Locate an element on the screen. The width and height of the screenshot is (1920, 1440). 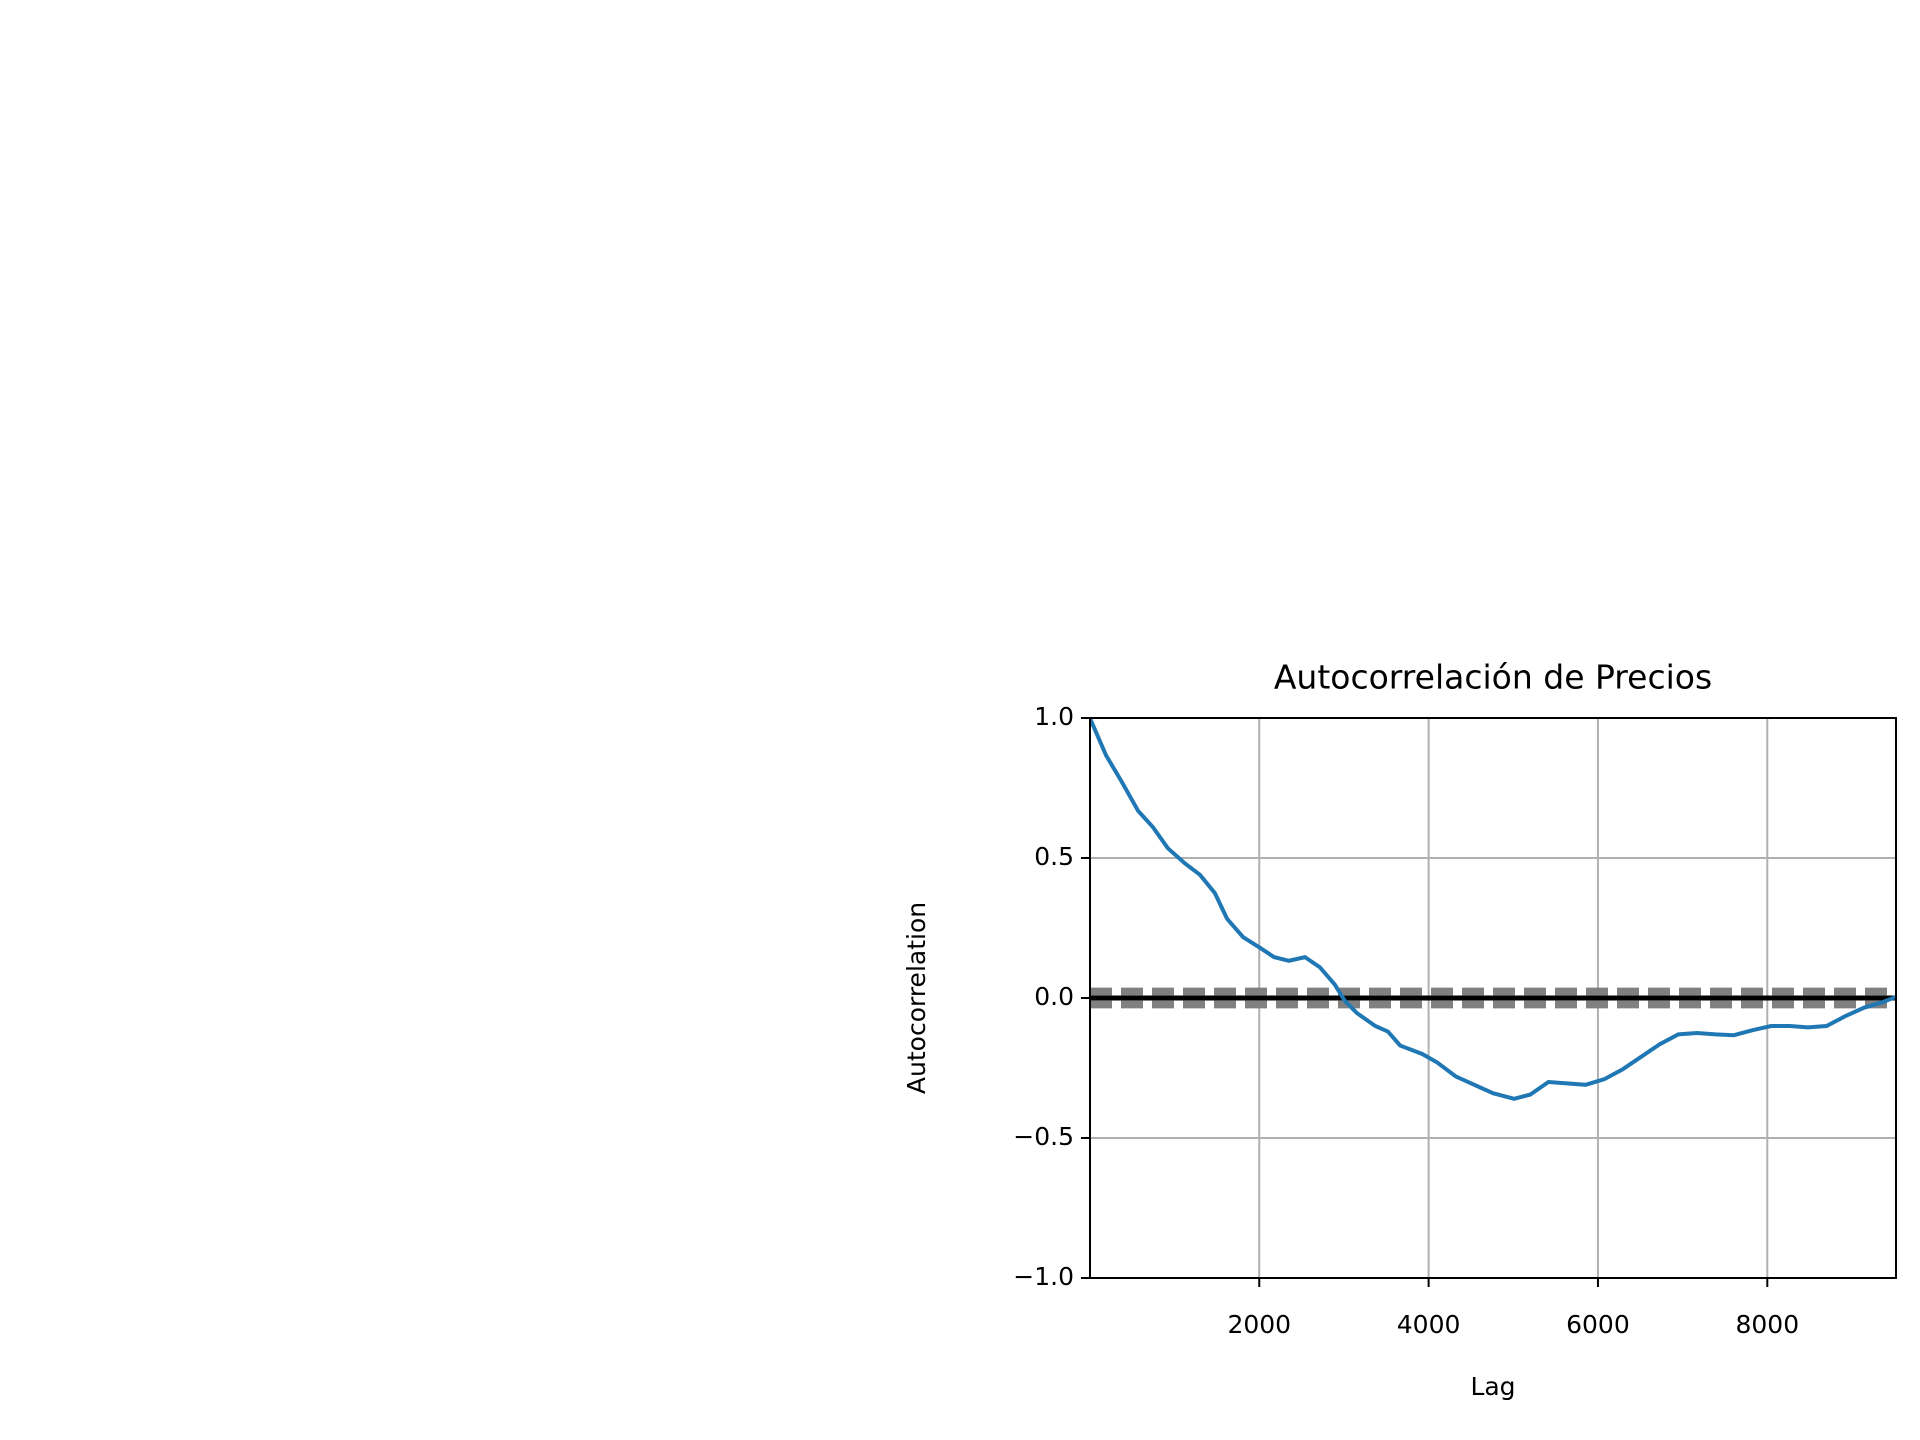
y-tick-label: −0.5 is located at coordinates (1043, 1136).